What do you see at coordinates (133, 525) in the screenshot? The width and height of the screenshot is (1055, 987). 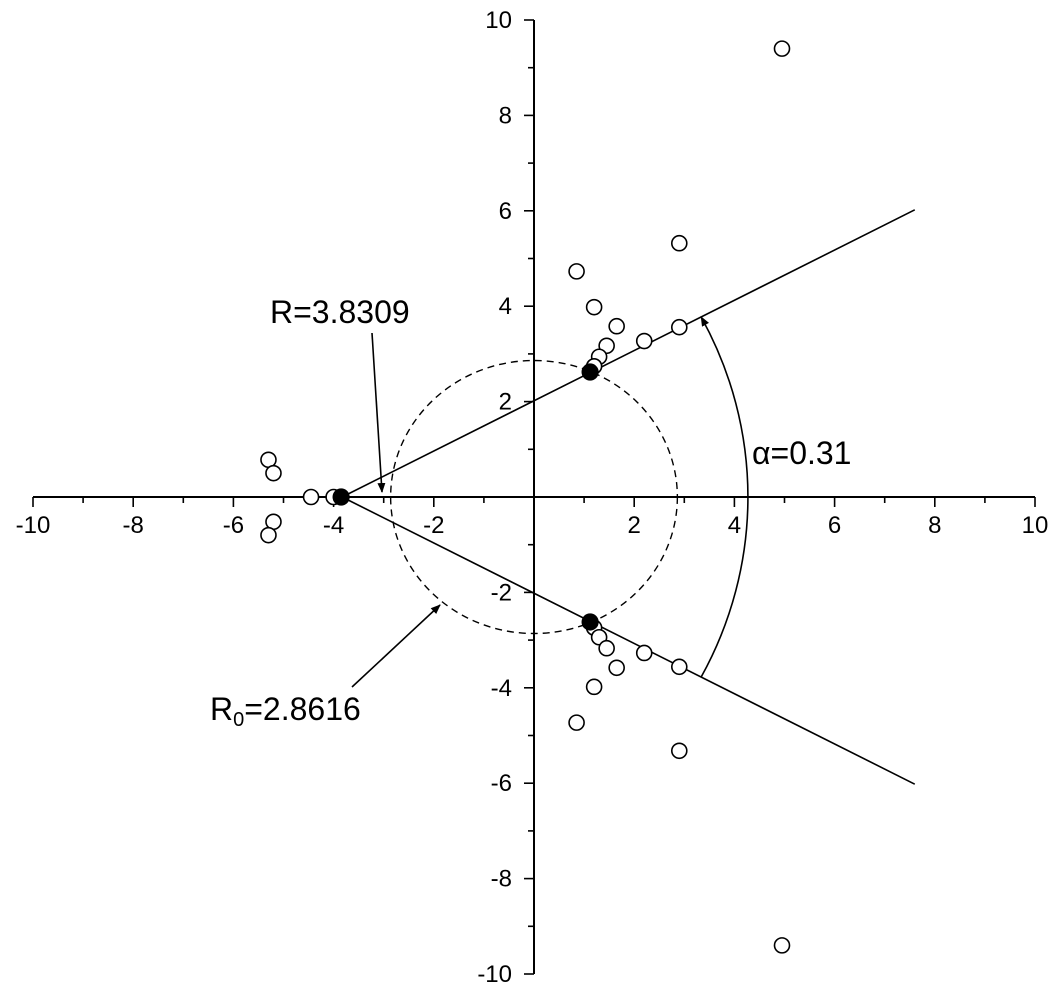 I see `x-tick-label: -8` at bounding box center [133, 525].